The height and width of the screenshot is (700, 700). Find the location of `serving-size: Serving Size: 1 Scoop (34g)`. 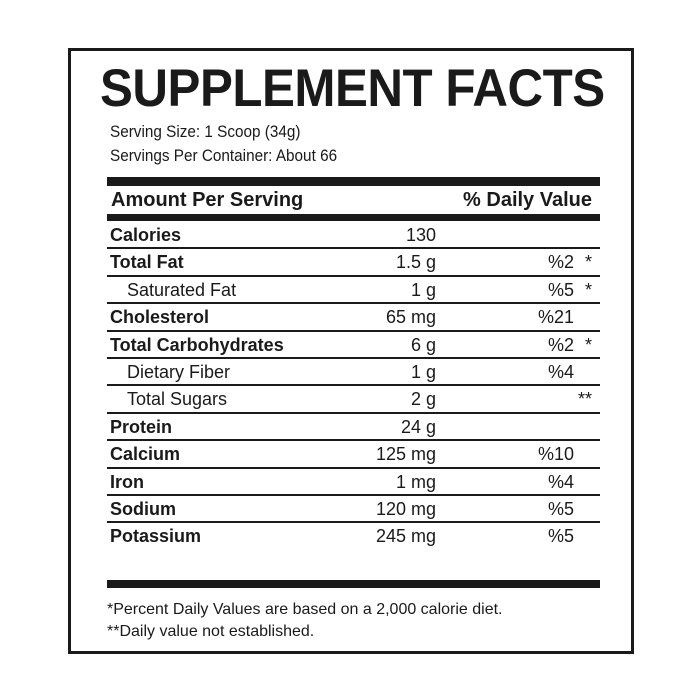

serving-size: Serving Size: 1 Scoop (34g) is located at coordinates (205, 131).